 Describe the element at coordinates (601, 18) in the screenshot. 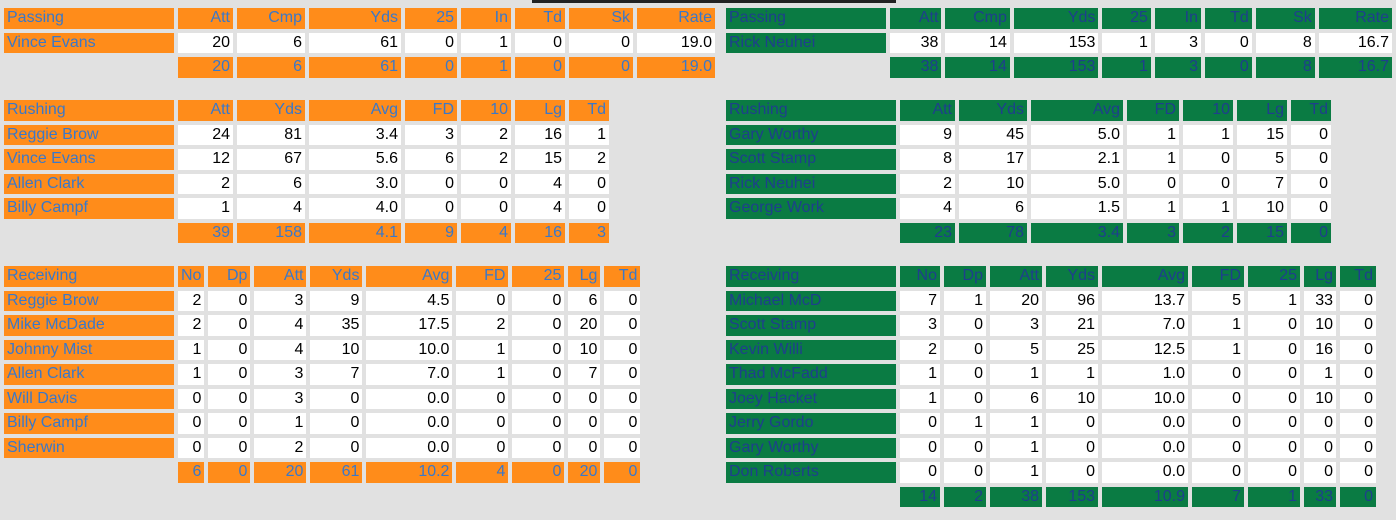

I see `column-header: Sk` at that location.